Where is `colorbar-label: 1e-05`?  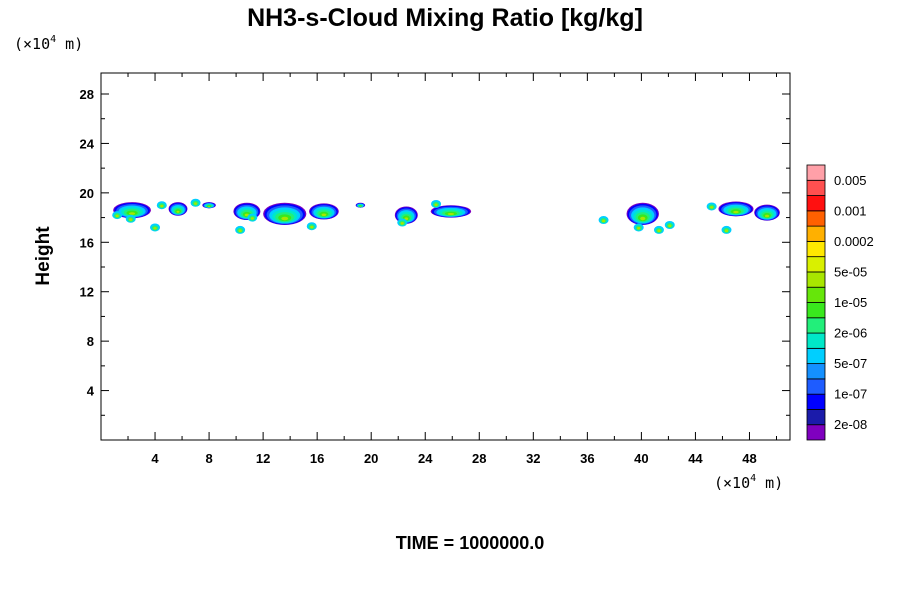
colorbar-label: 1e-05 is located at coordinates (850, 302).